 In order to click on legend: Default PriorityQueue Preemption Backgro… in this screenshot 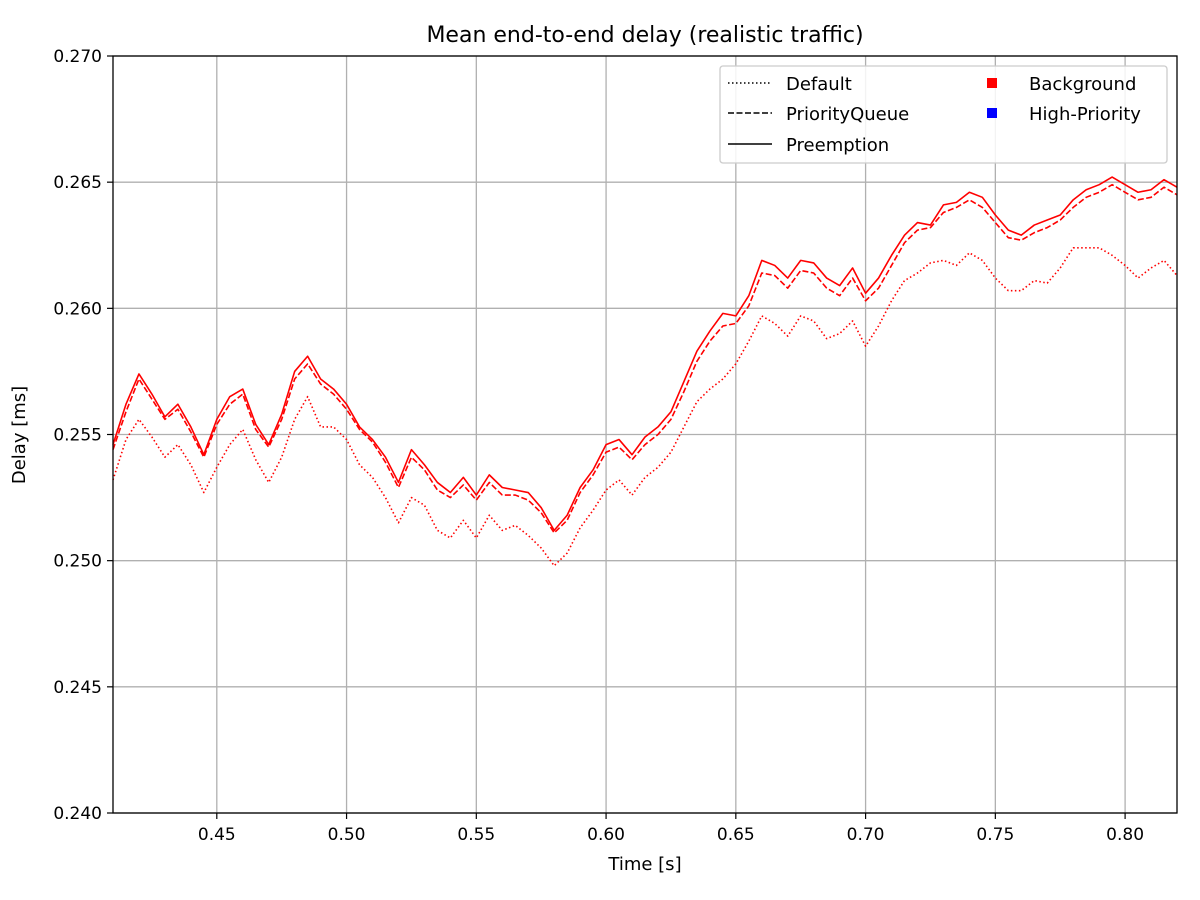, I will do `click(943, 114)`.